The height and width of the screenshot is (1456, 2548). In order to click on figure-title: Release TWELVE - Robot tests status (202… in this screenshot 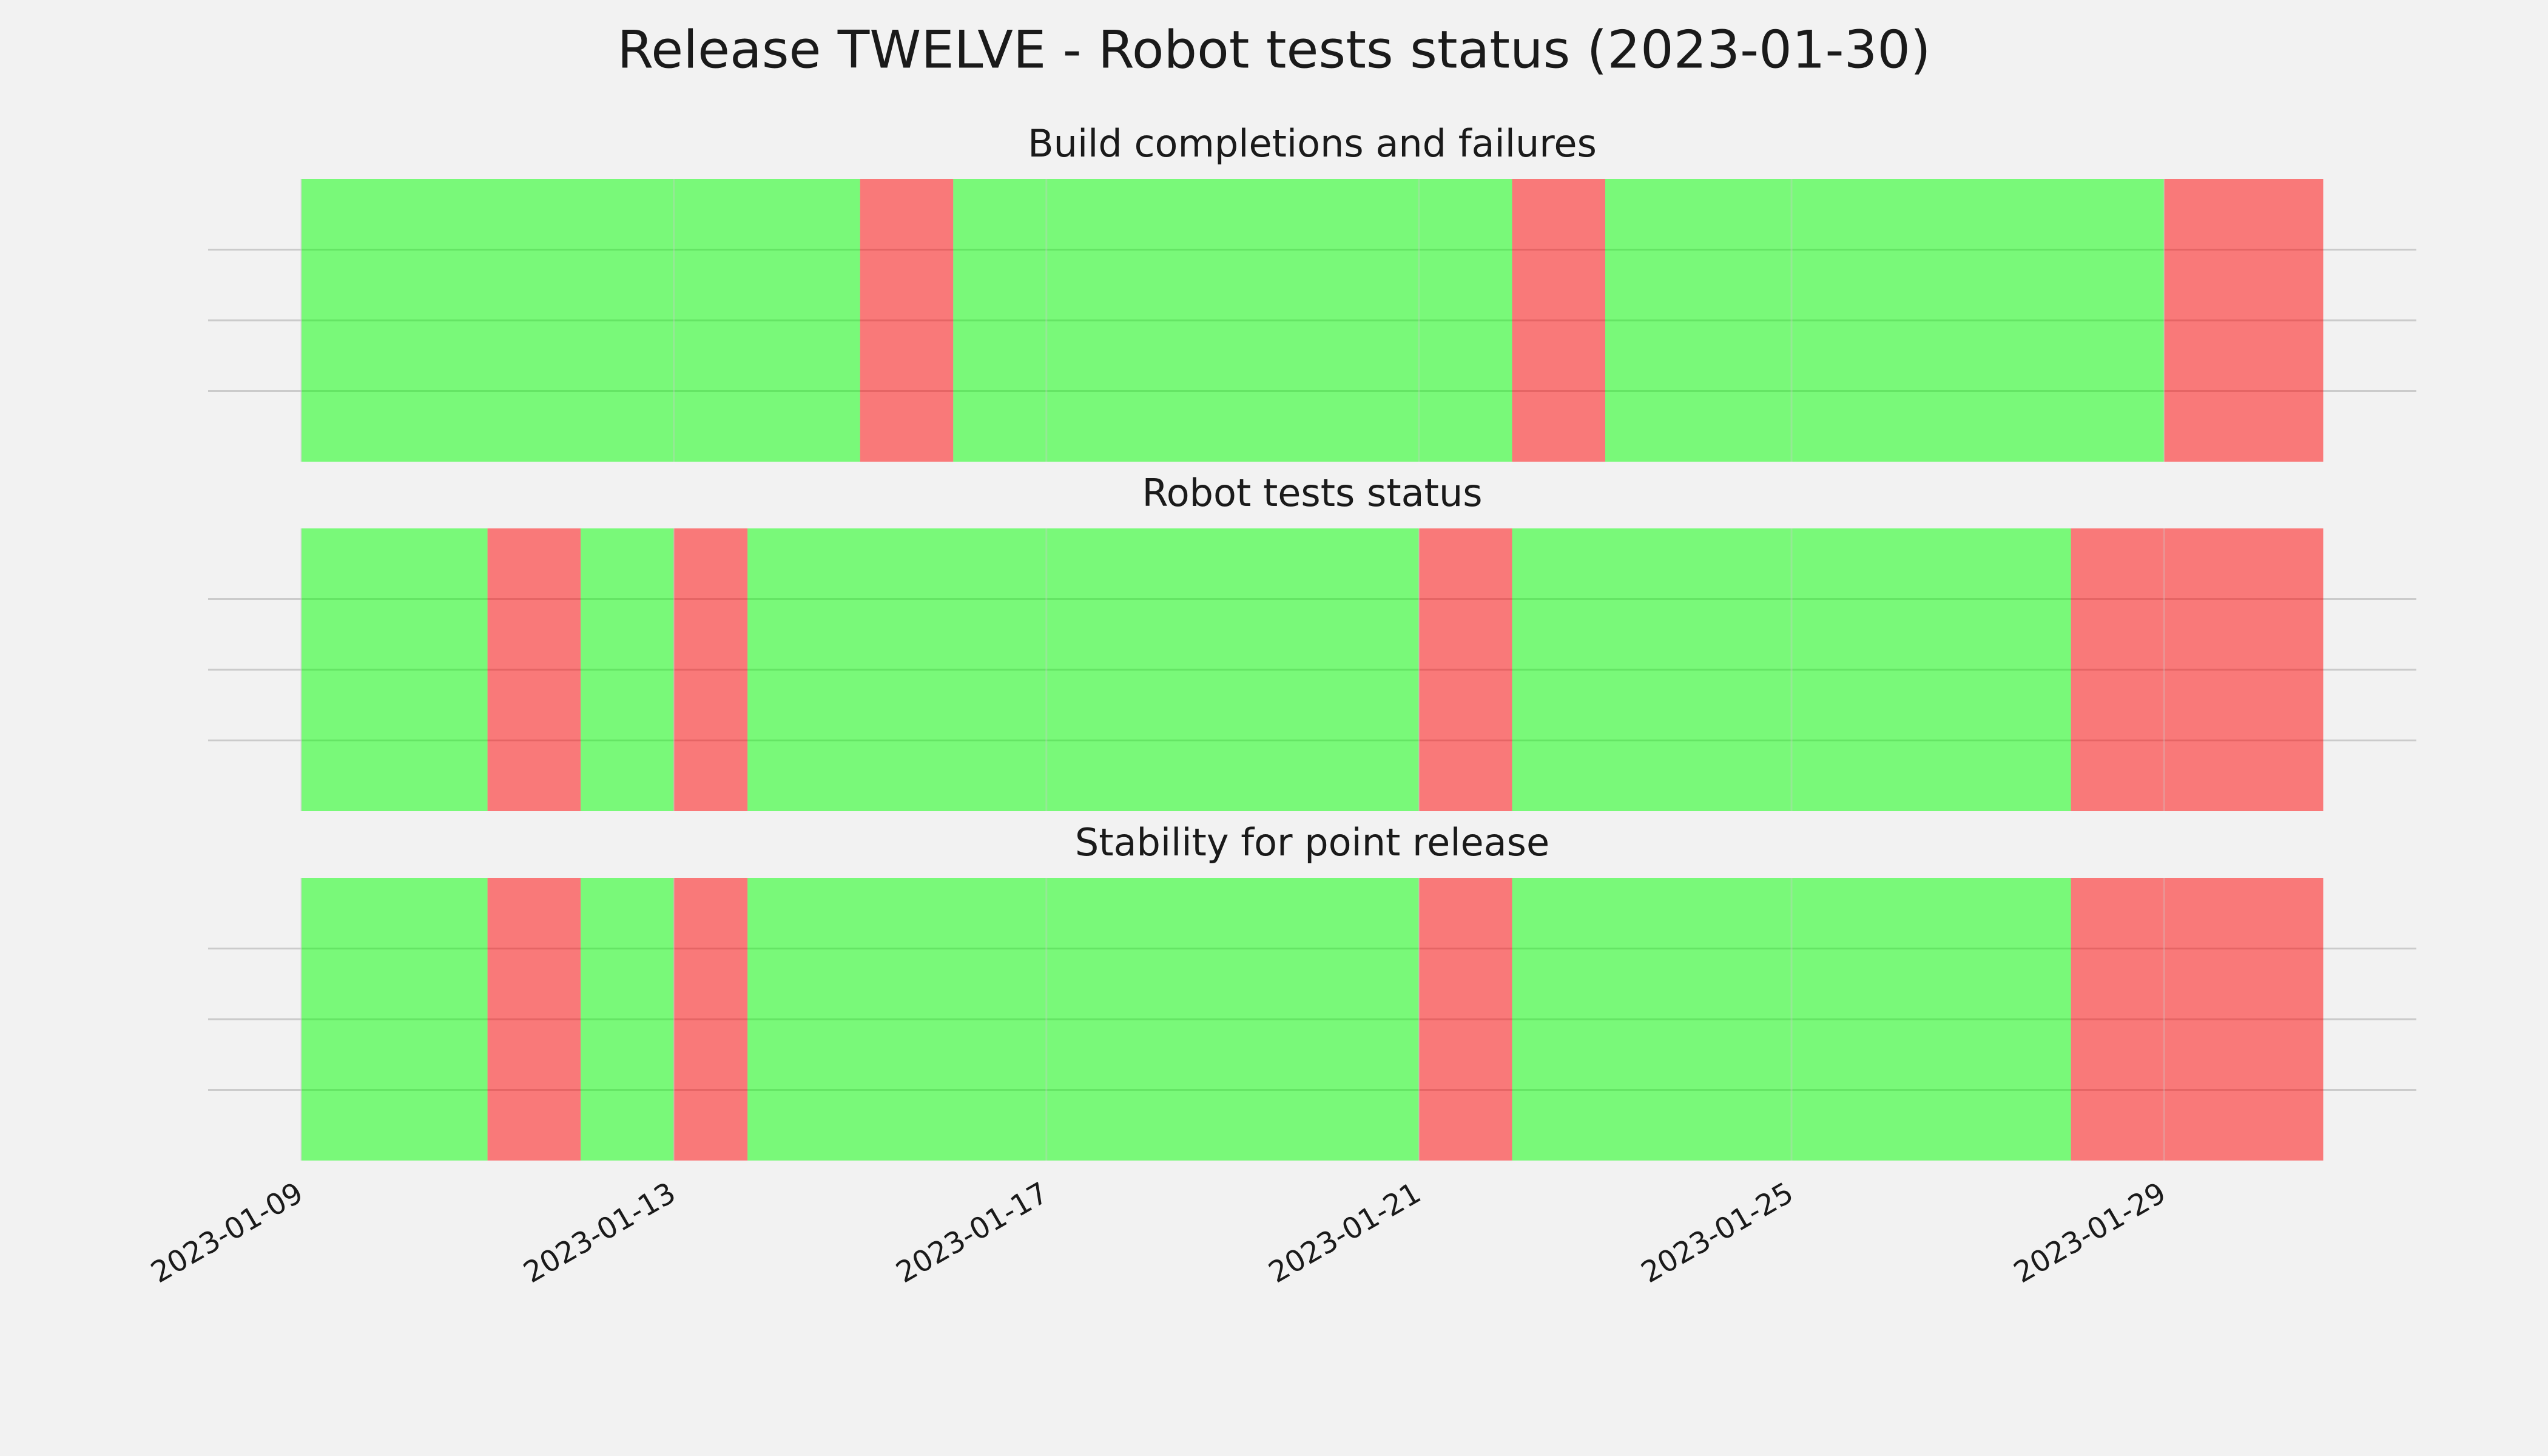, I will do `click(1273, 49)`.